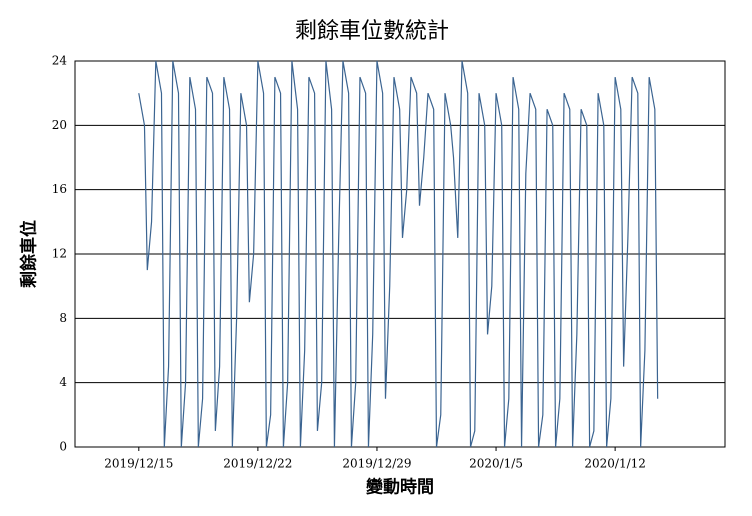  Describe the element at coordinates (615, 464) in the screenshot. I see `x-tick-label: 2020/1/12` at that location.